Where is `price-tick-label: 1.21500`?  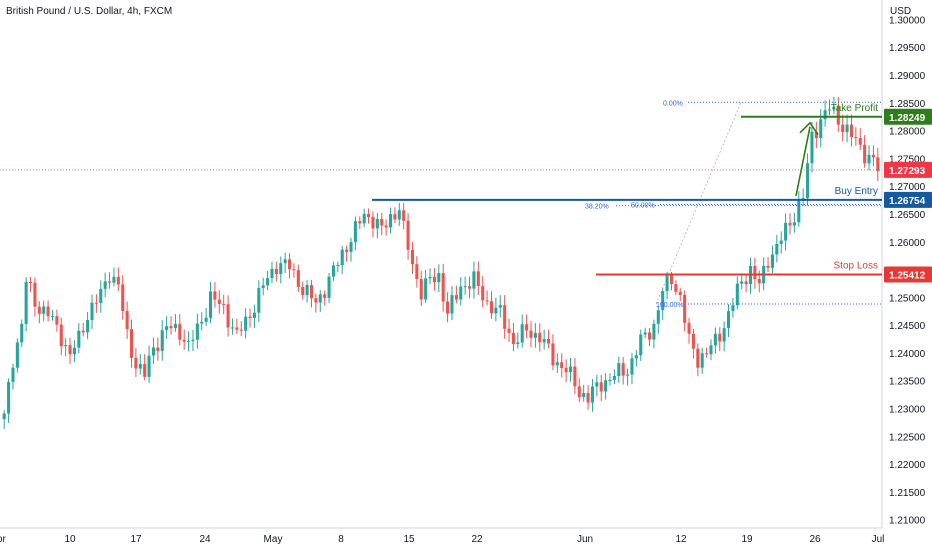 price-tick-label: 1.21500 is located at coordinates (907, 493).